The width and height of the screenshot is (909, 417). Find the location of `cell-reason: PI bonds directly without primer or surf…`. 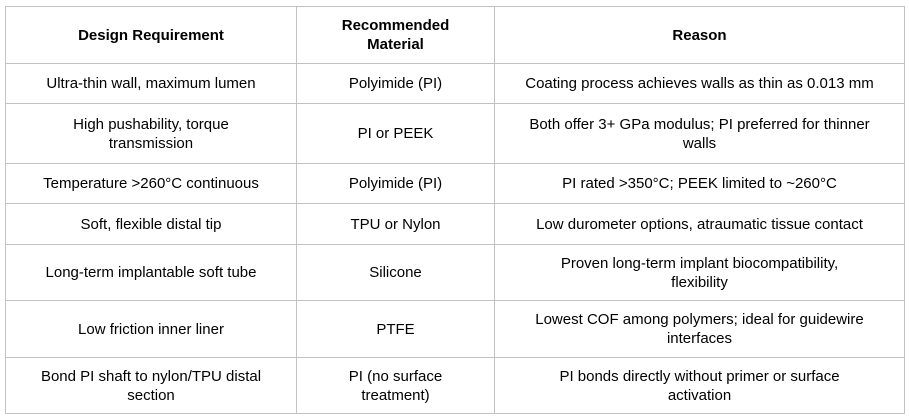

cell-reason: PI bonds directly without primer or surf… is located at coordinates (699, 385).